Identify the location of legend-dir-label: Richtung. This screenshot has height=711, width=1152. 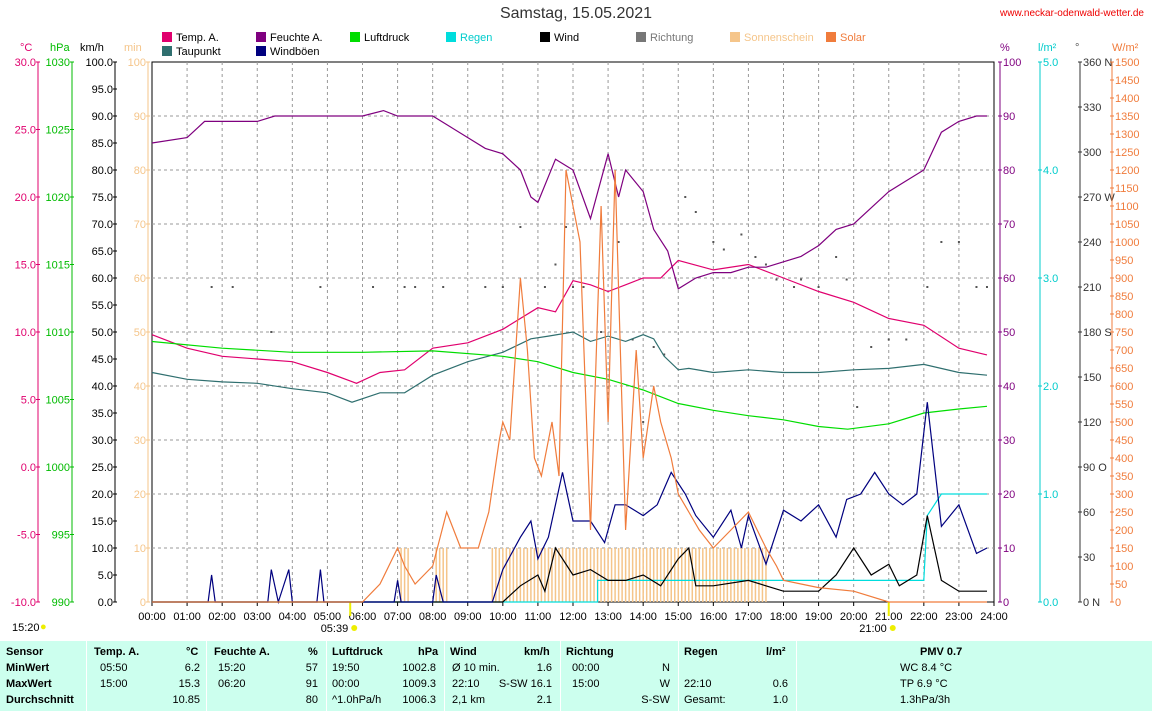
(672, 38).